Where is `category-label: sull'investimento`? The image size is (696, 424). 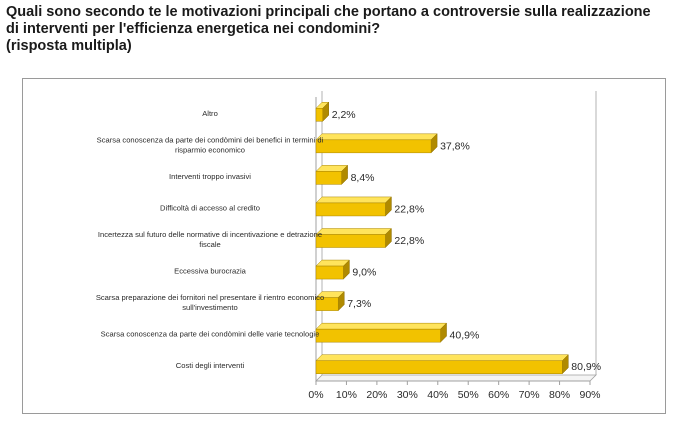 category-label: sull'investimento is located at coordinates (209, 307).